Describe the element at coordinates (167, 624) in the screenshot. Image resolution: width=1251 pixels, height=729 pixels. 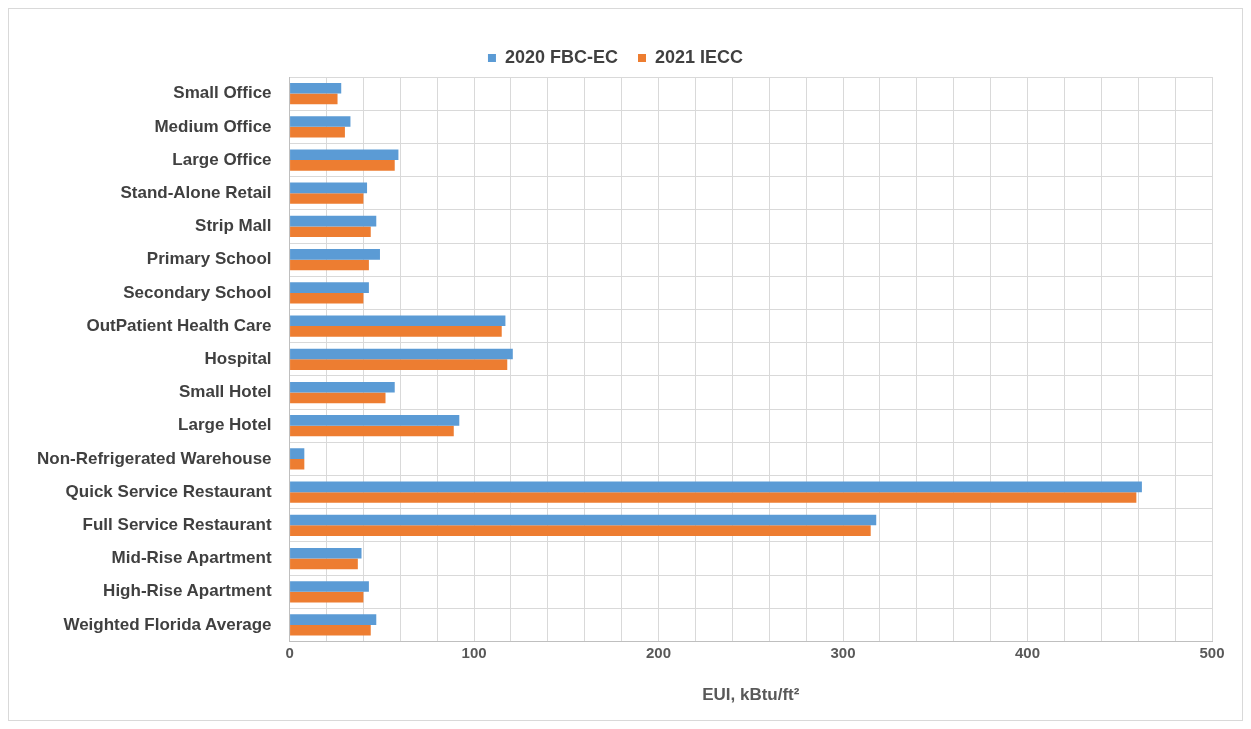
I see `y-tick-label: Weighted Florida Average` at that location.